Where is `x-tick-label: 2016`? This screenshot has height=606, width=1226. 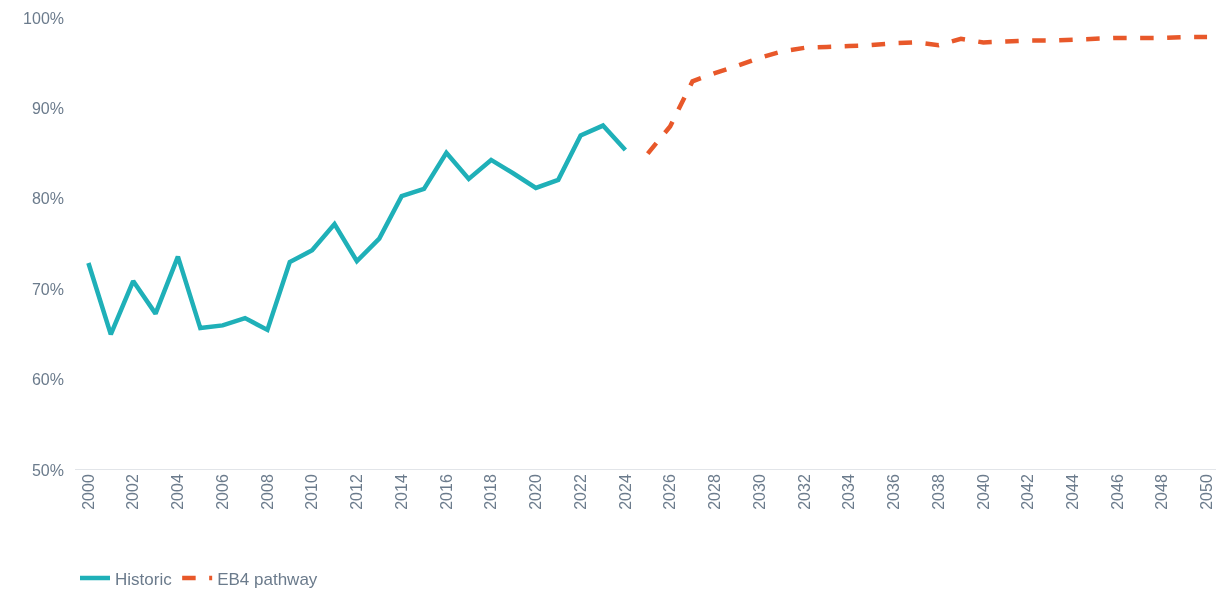
x-tick-label: 2016 is located at coordinates (446, 492).